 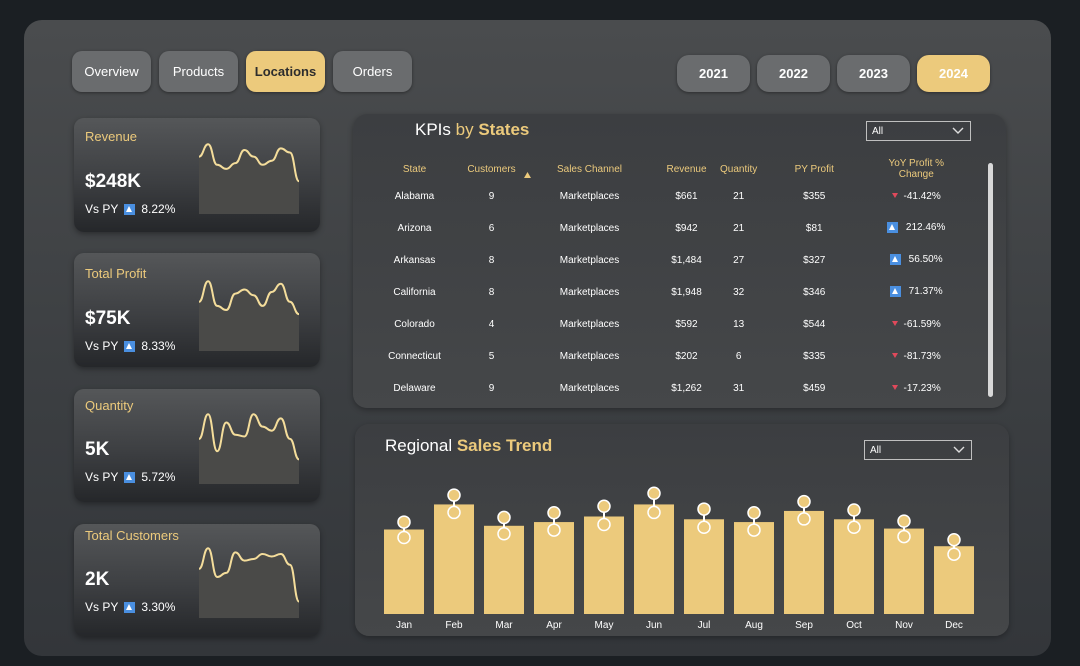 I want to click on cell-quantity: 32, so click(x=739, y=292).